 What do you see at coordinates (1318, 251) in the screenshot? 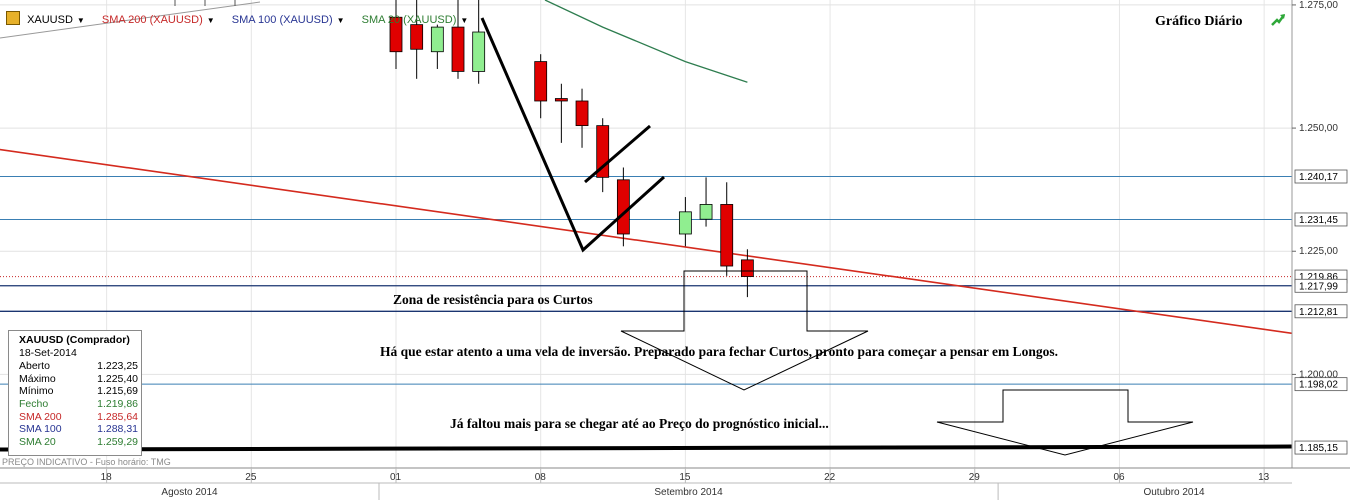
I see `price-tick-label: 1.225,00` at bounding box center [1318, 251].